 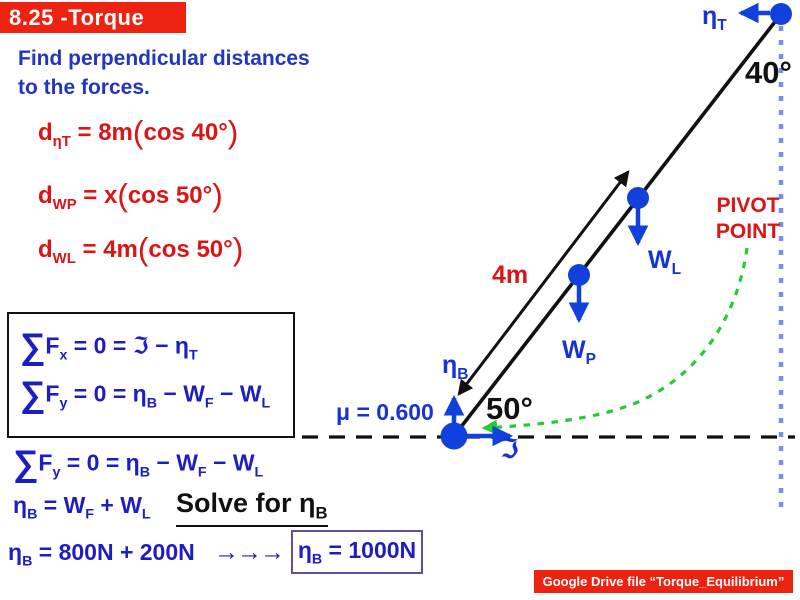 I want to click on slide-title-banner: 8.25 -Torque, so click(x=93, y=17).